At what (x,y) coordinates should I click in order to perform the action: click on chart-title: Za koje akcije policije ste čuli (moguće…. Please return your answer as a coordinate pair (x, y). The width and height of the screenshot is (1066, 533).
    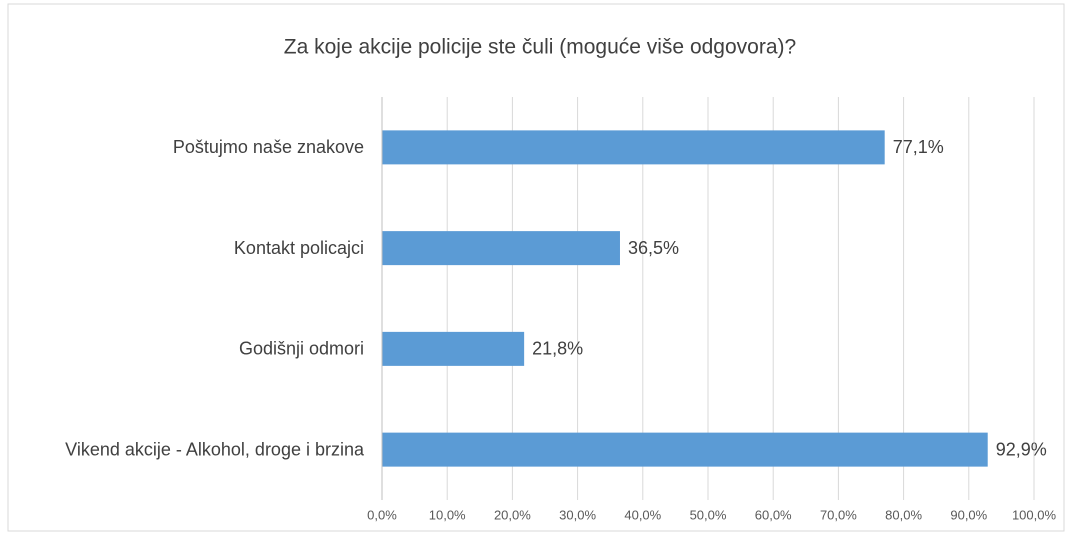
    Looking at the image, I should click on (540, 47).